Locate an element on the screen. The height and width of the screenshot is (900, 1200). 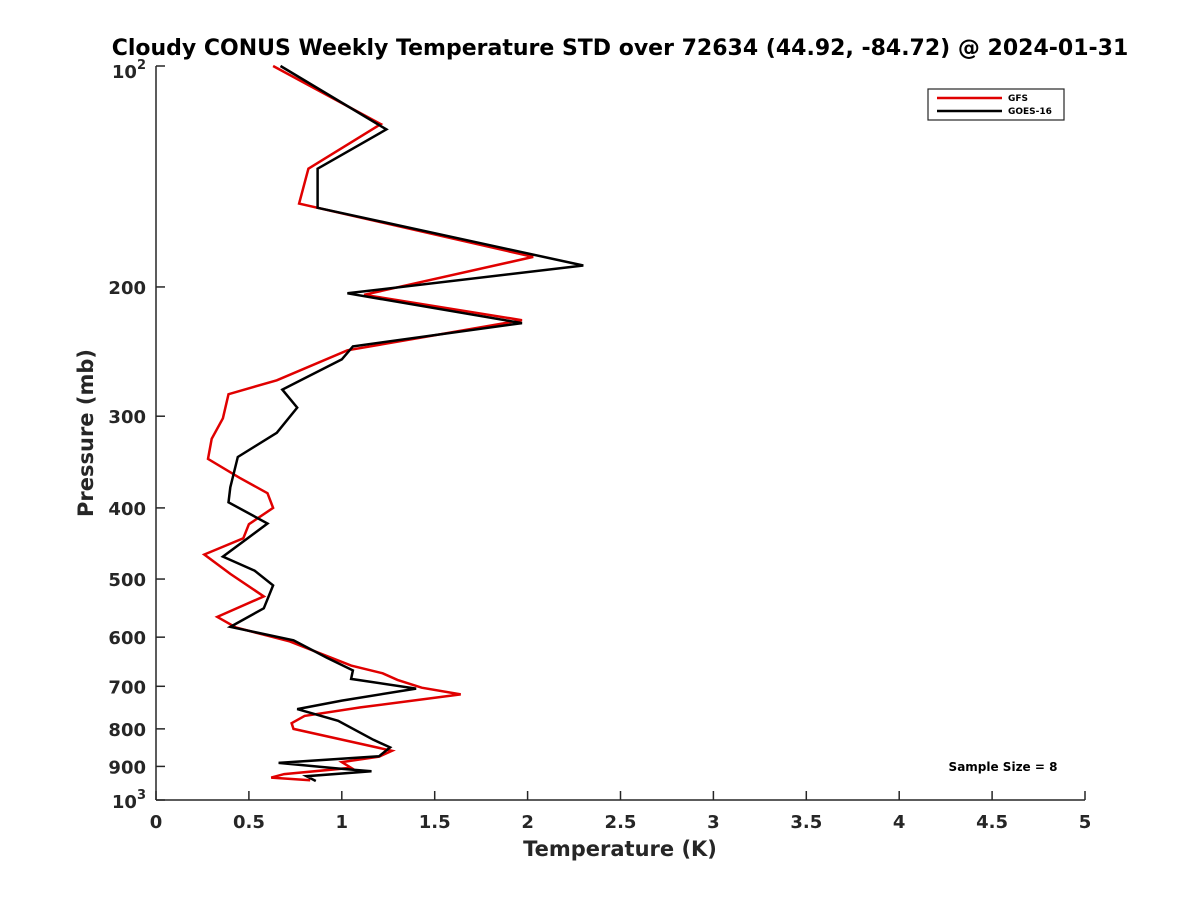
y-tick-exponent: 3 is located at coordinates (141, 795).